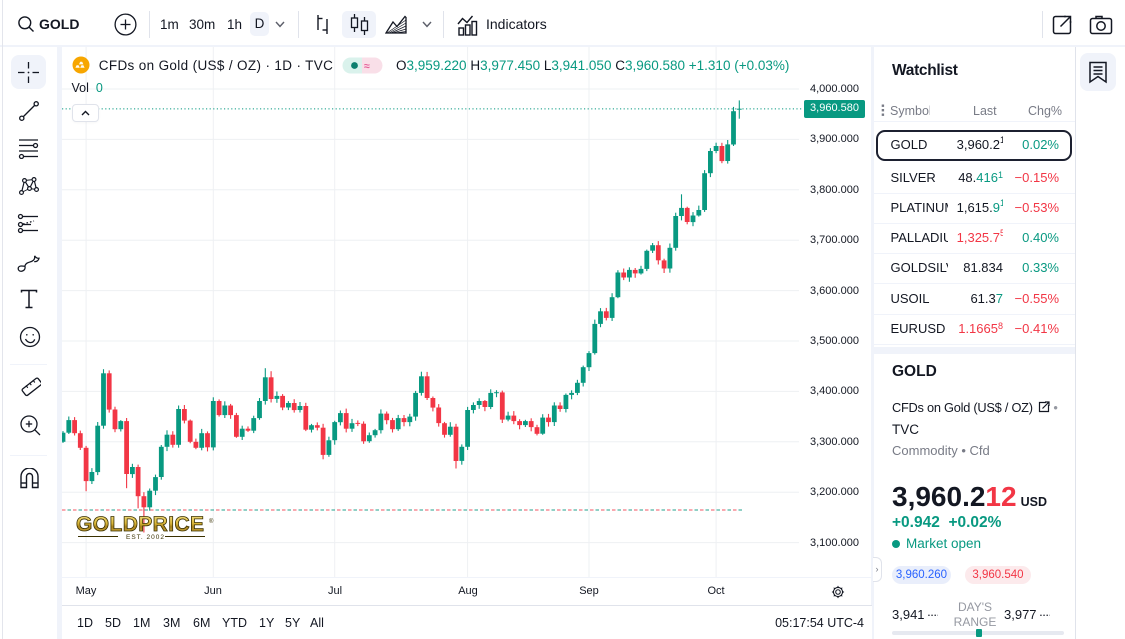 Image resolution: width=1125 pixels, height=639 pixels. Describe the element at coordinates (140, 525) in the screenshot. I see `svg-text: GOLDPRICE` at that location.